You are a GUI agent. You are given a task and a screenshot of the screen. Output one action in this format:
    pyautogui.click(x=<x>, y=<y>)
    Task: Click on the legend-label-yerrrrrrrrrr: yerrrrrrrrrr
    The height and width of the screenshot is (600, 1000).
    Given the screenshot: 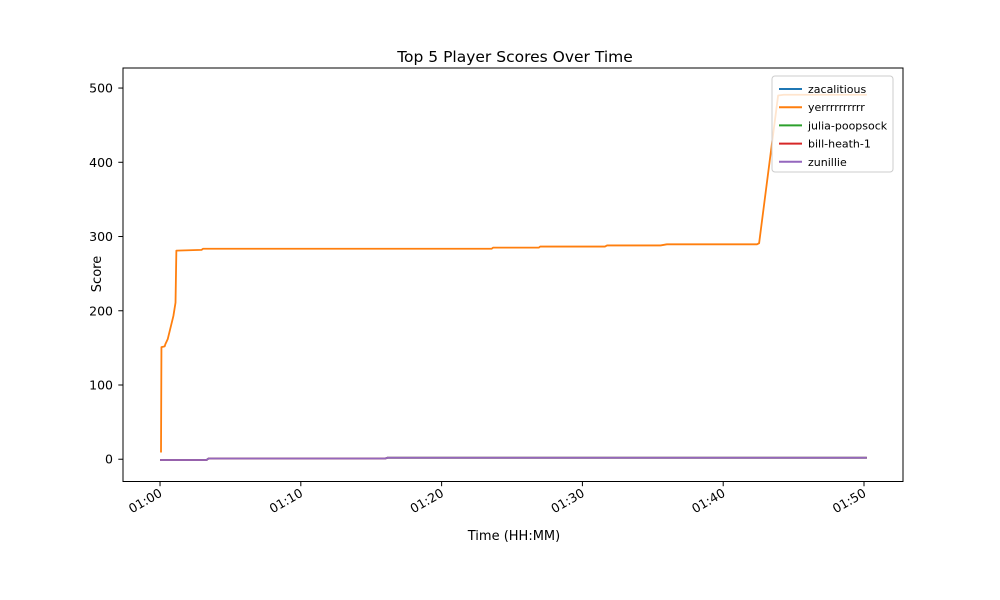 What is the action you would take?
    pyautogui.click(x=836, y=107)
    